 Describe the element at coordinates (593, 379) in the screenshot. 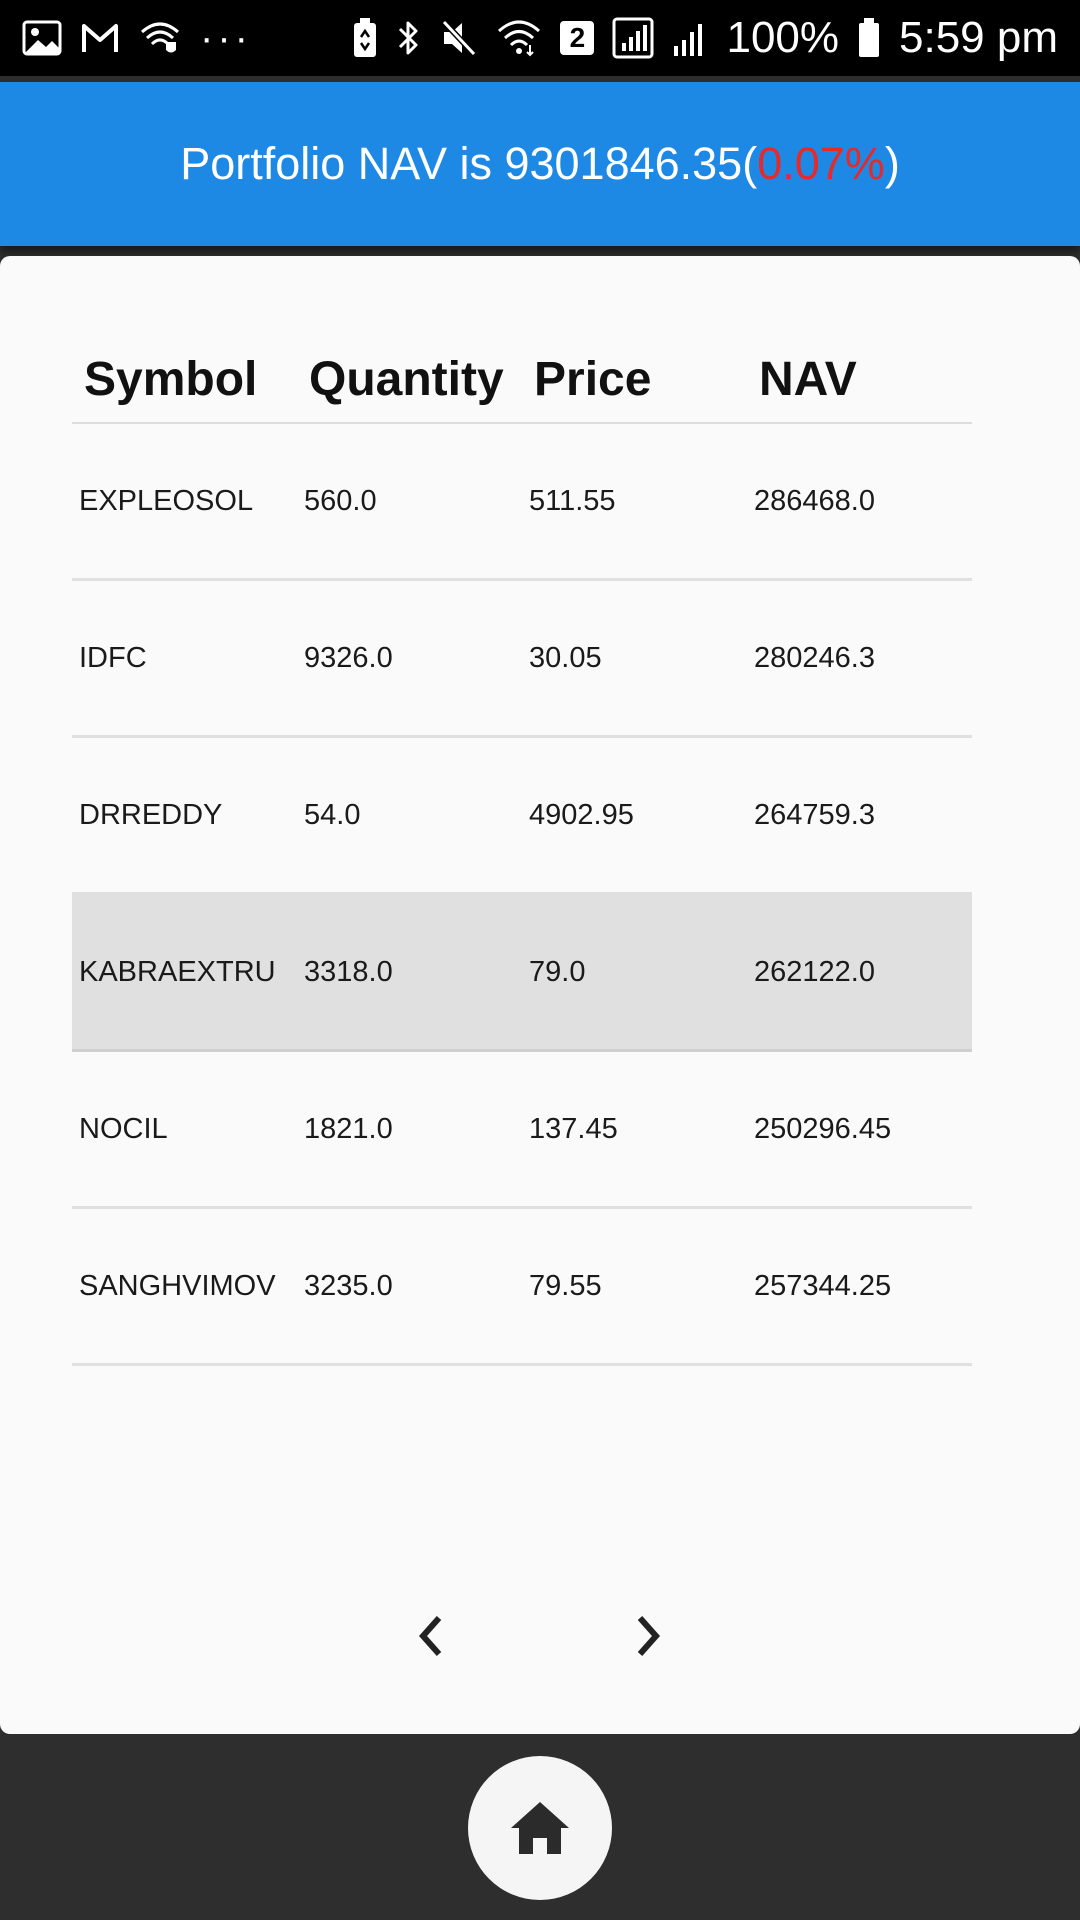

I see `column-header-price: Price` at that location.